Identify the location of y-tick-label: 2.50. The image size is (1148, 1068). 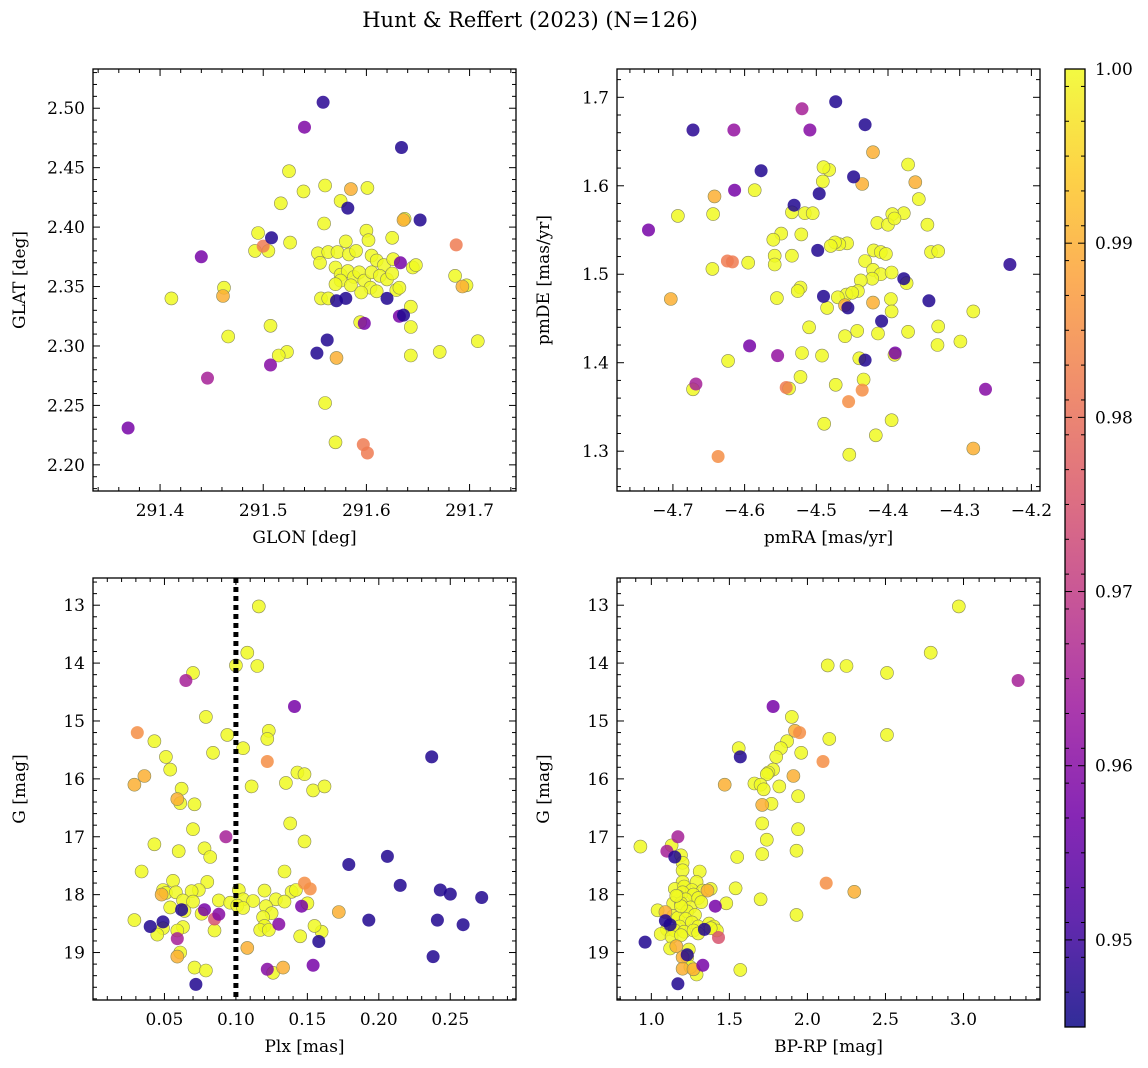
(66, 109).